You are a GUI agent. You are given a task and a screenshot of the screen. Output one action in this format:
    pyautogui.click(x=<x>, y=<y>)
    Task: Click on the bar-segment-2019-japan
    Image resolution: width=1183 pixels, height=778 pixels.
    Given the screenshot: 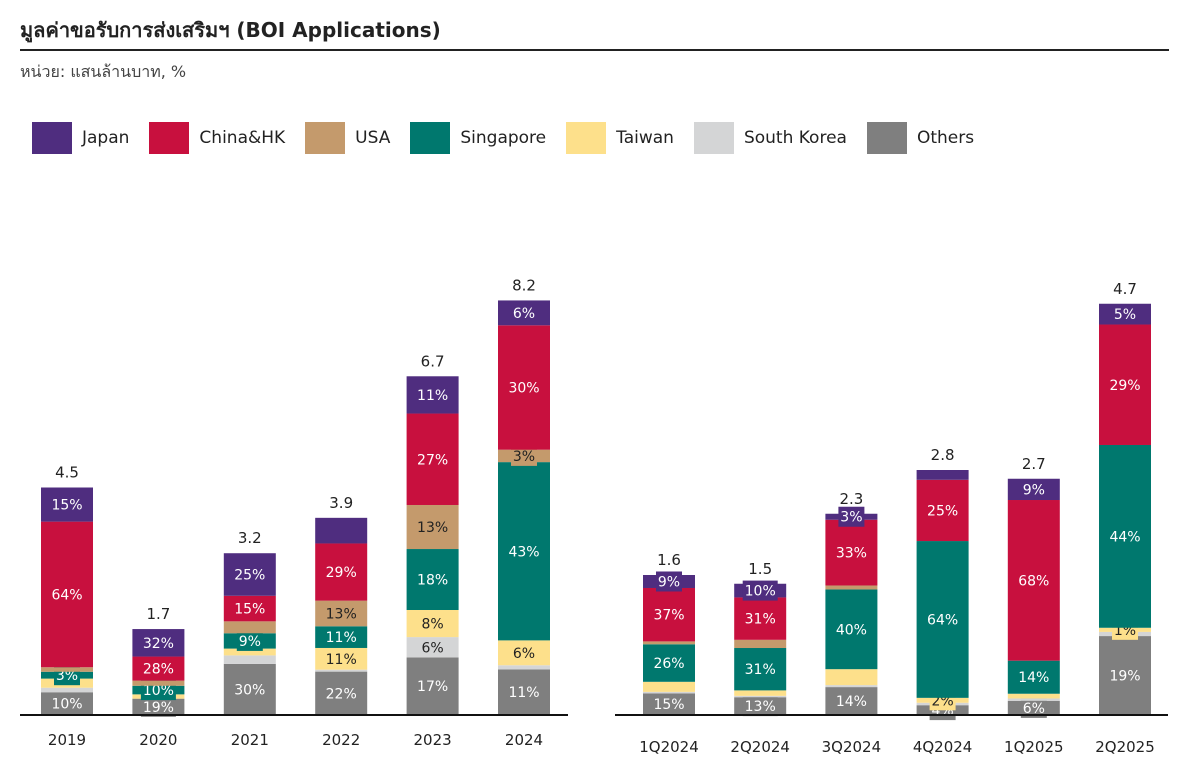 What is the action you would take?
    pyautogui.click(x=67, y=504)
    